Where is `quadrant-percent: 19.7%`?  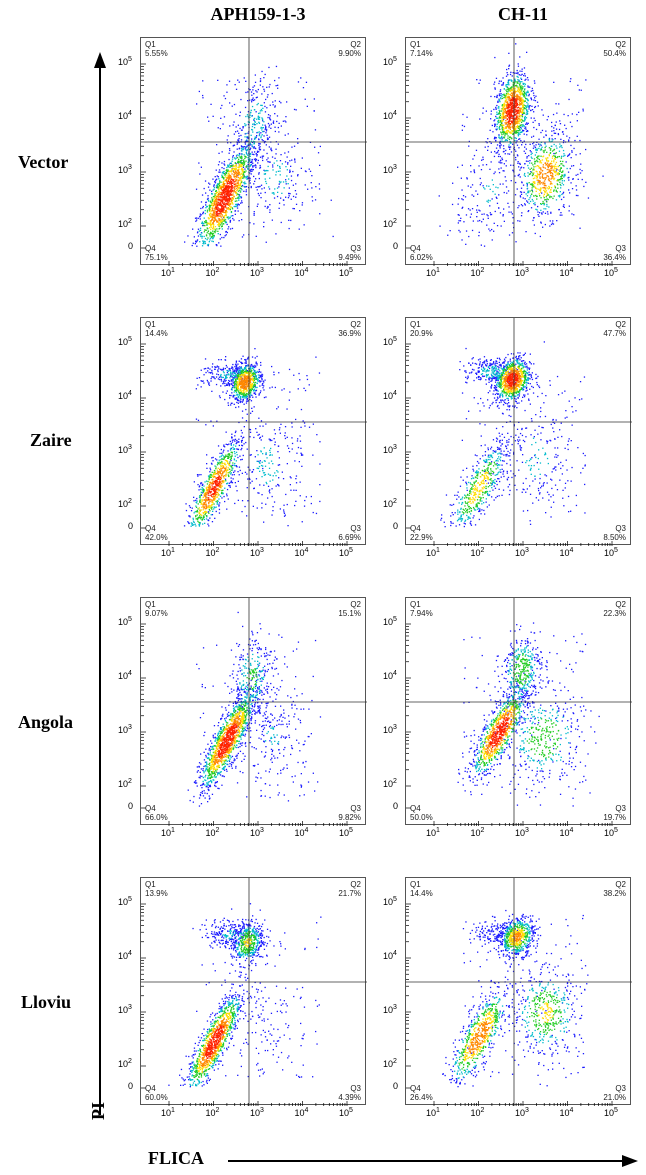
quadrant-percent: 19.7% is located at coordinates (614, 817).